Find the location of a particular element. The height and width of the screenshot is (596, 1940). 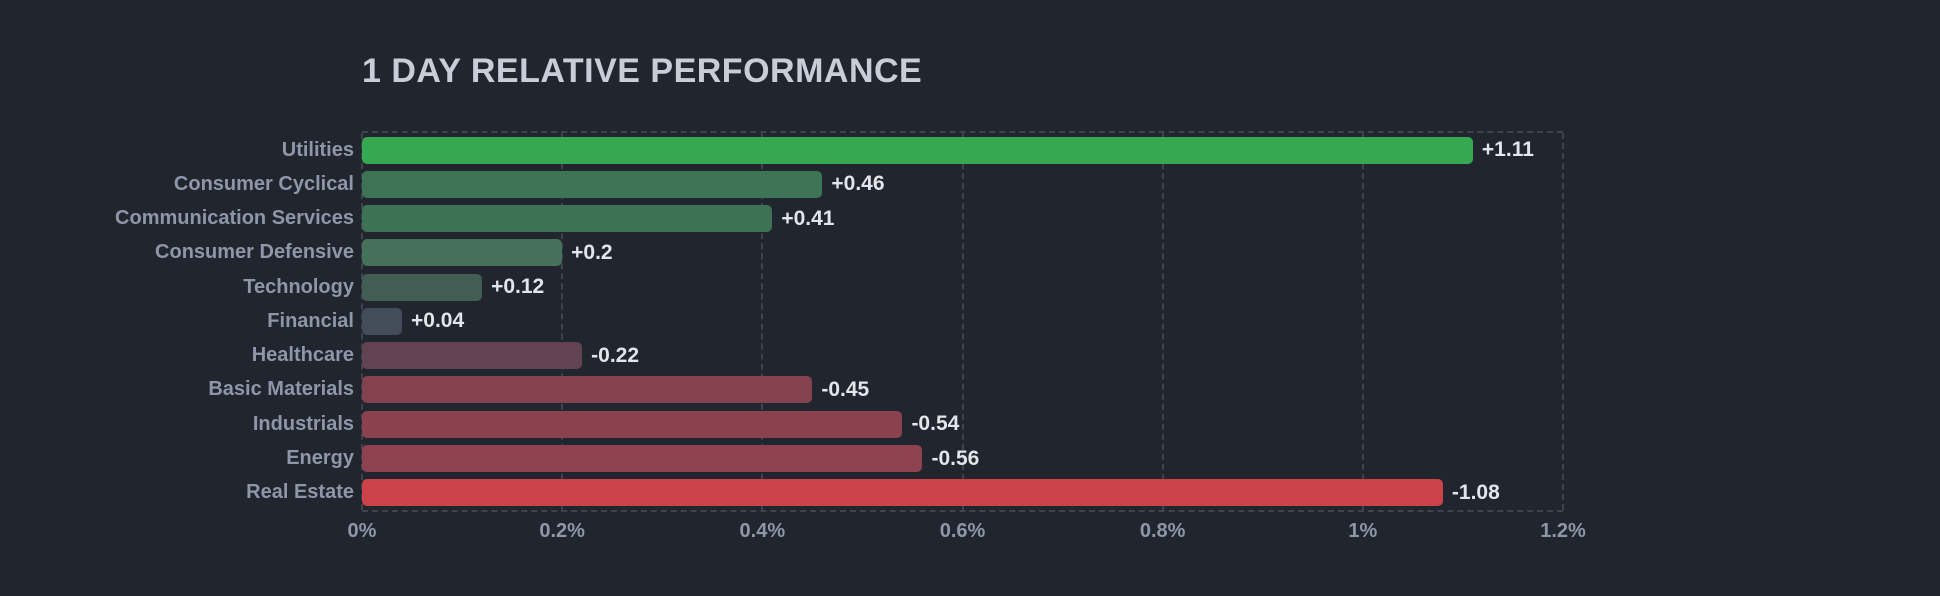

bar-row: Financial +0.04 is located at coordinates (915, 321).